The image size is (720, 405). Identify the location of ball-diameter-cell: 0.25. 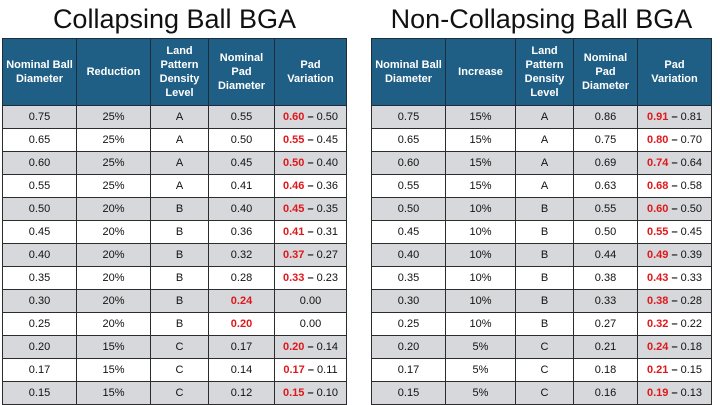
(408, 324).